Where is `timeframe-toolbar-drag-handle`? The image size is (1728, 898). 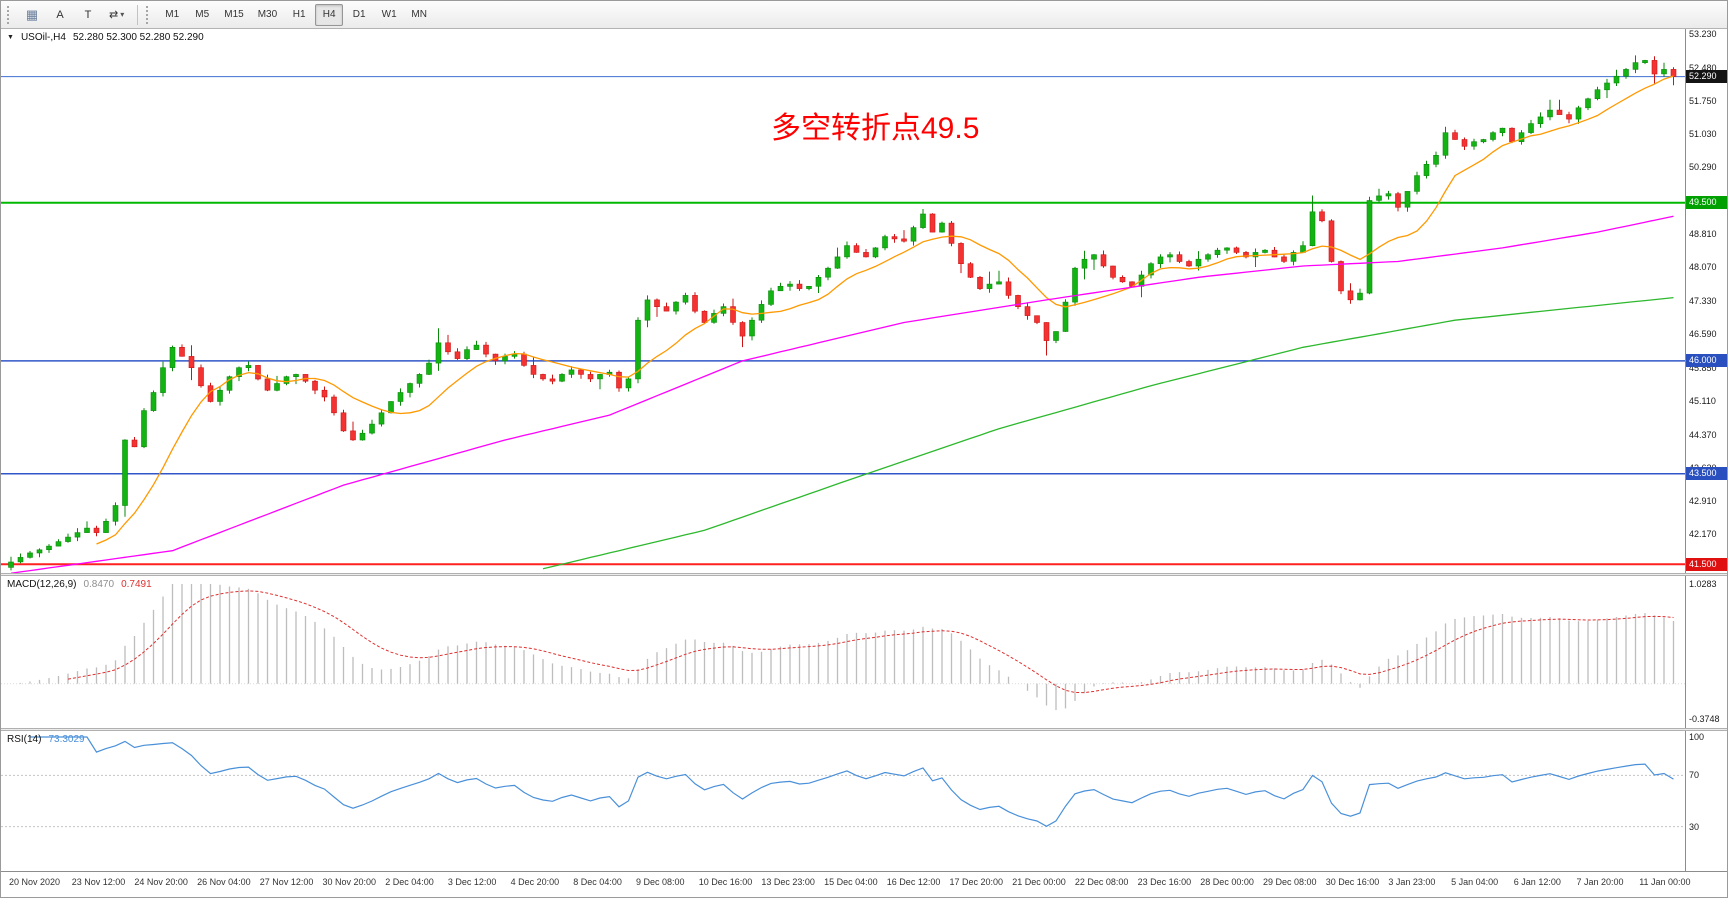 timeframe-toolbar-drag-handle is located at coordinates (148, 14).